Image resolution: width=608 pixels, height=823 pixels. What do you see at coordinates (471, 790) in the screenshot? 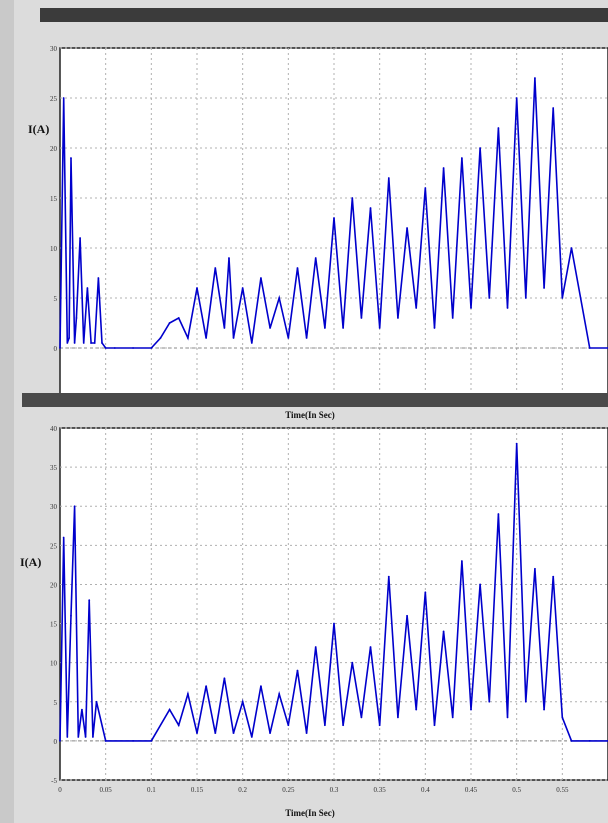
I see `x-tick-label: 0.45` at bounding box center [471, 790].